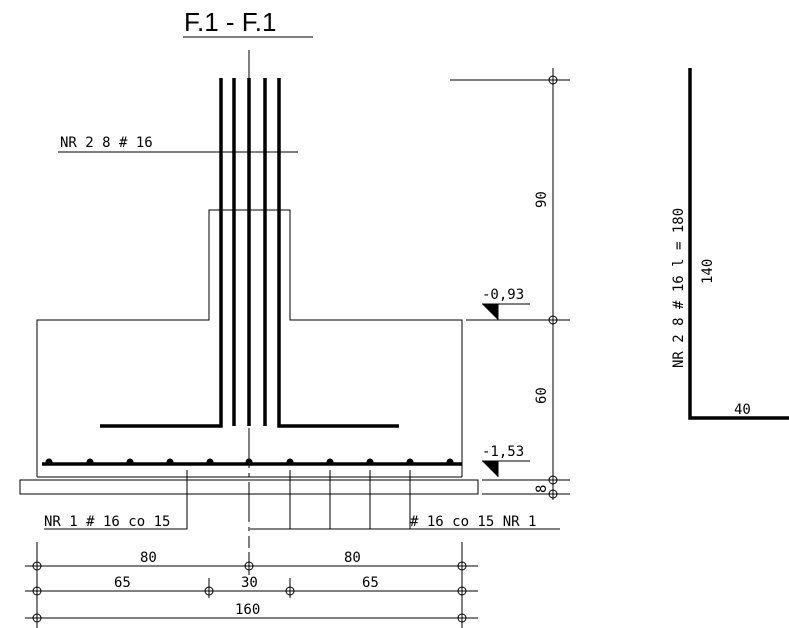 The height and width of the screenshot is (628, 789). I want to click on dim-80-right: 80, so click(352, 558).